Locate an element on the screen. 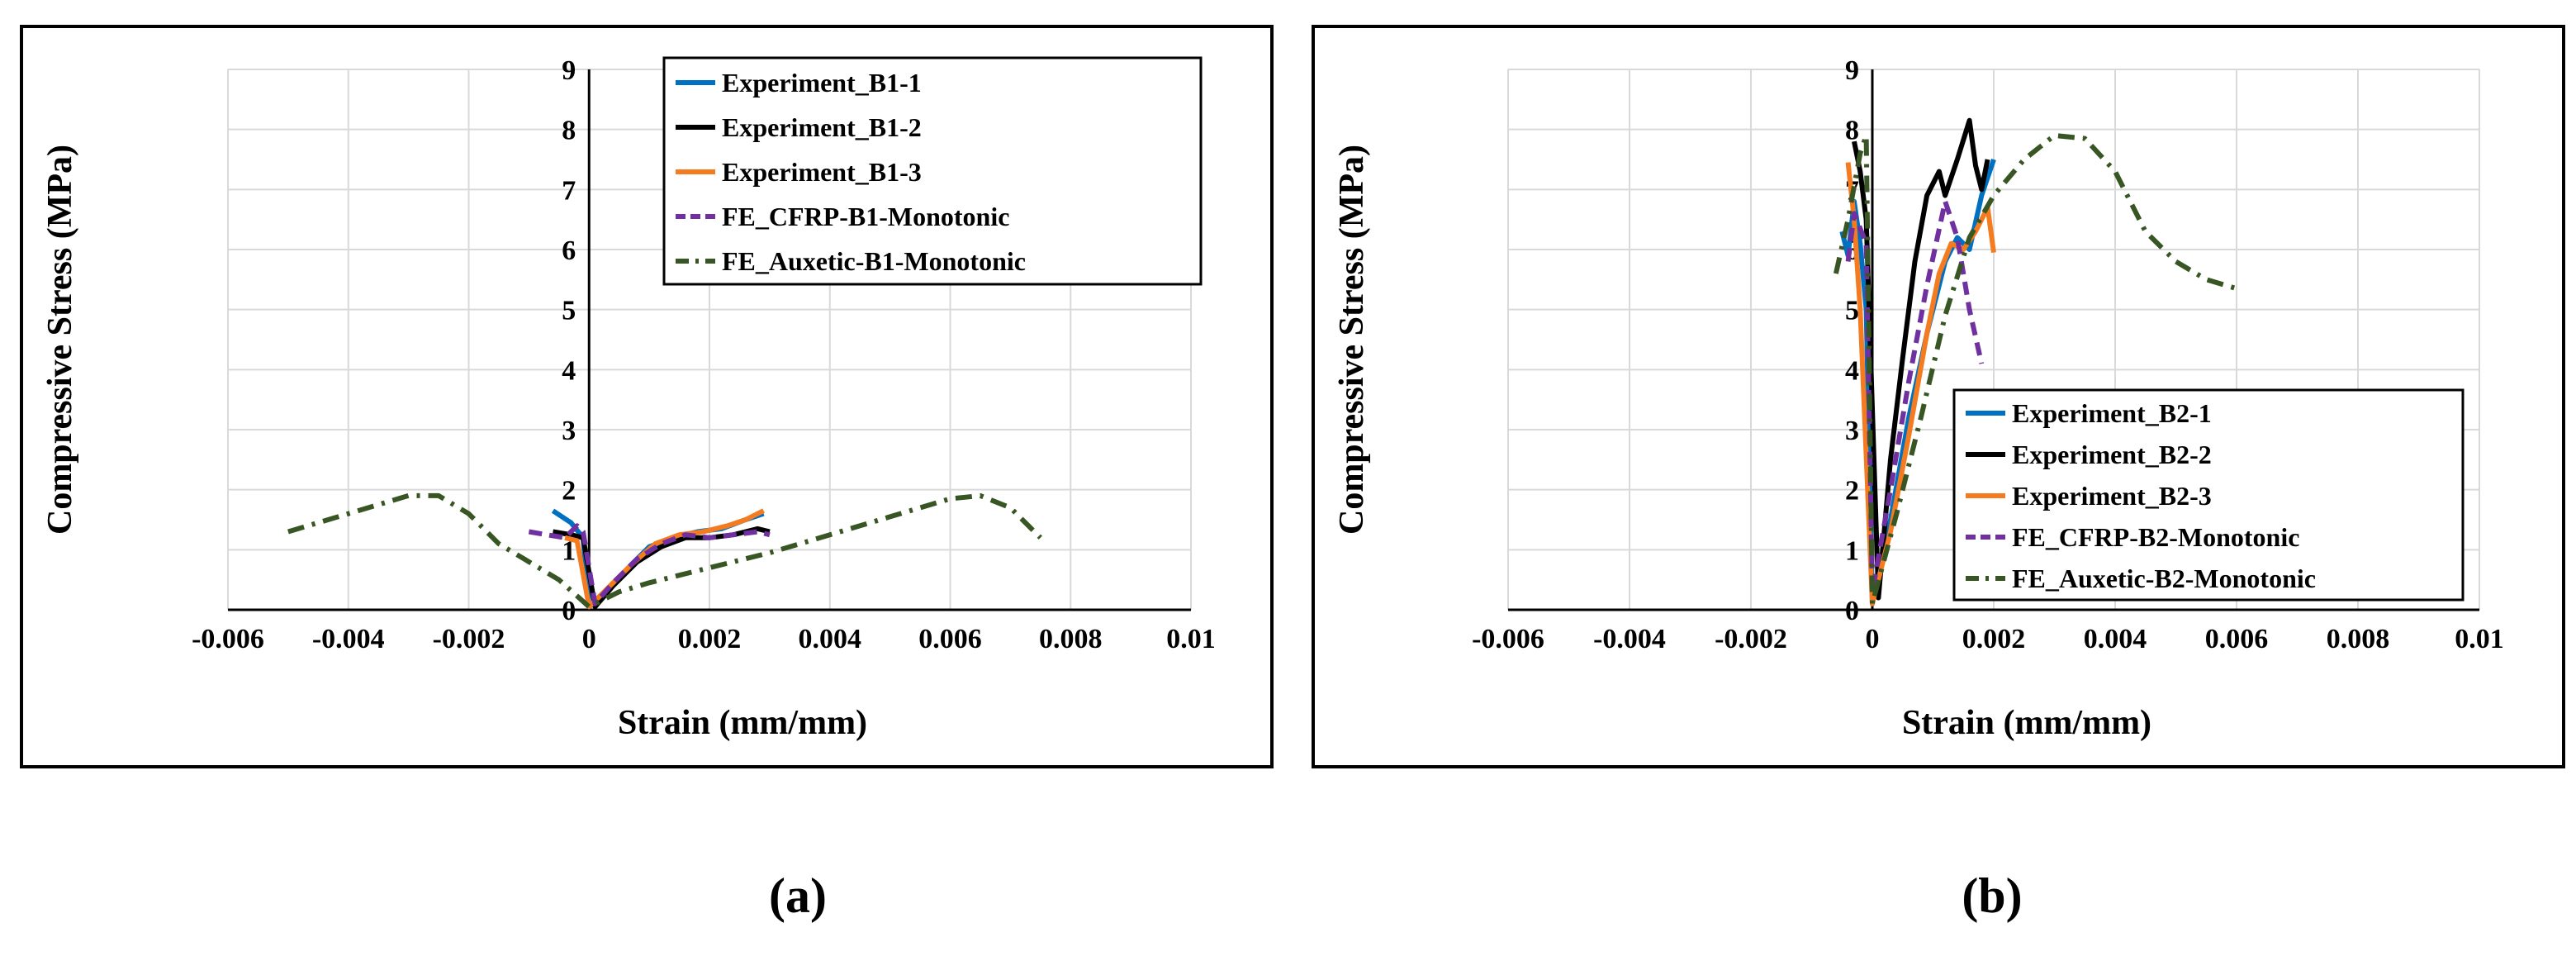 The width and height of the screenshot is (2576, 956). y-tick-label: 7 is located at coordinates (569, 190).